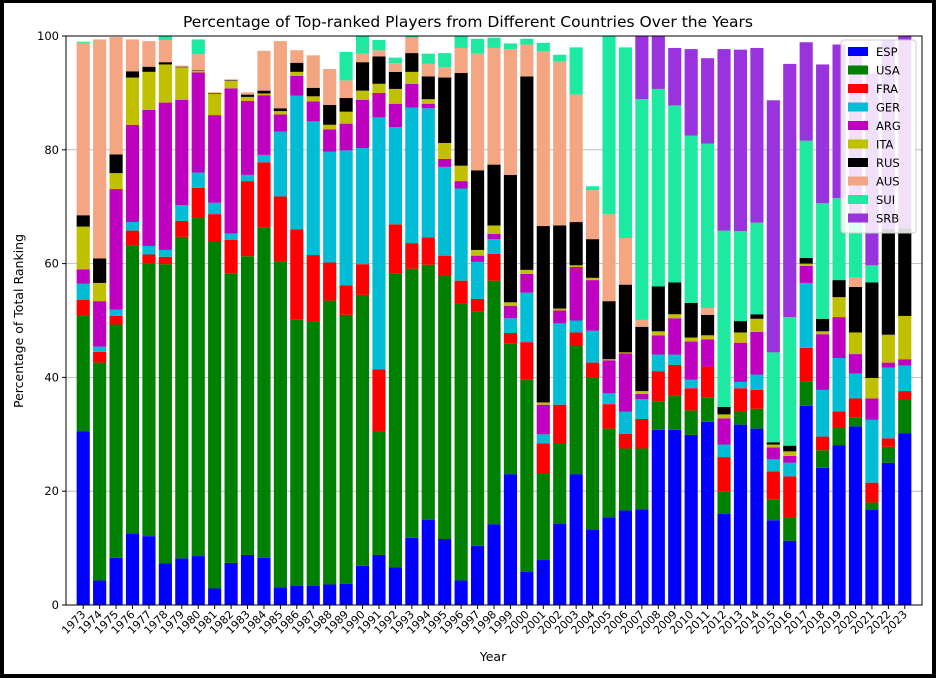 This screenshot has height=678, width=936. Describe the element at coordinates (858, 125) in the screenshot. I see `legend-swatch-arg` at that location.